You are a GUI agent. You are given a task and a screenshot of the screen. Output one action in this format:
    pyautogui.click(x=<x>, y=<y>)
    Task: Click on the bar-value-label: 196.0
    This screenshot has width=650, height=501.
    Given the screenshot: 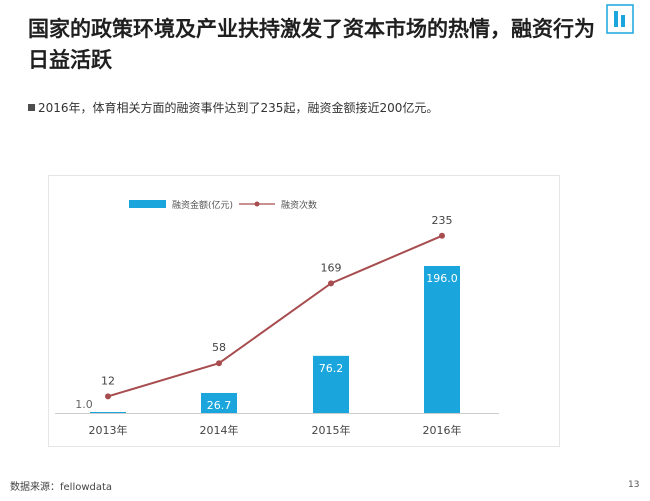 What is the action you would take?
    pyautogui.click(x=442, y=278)
    